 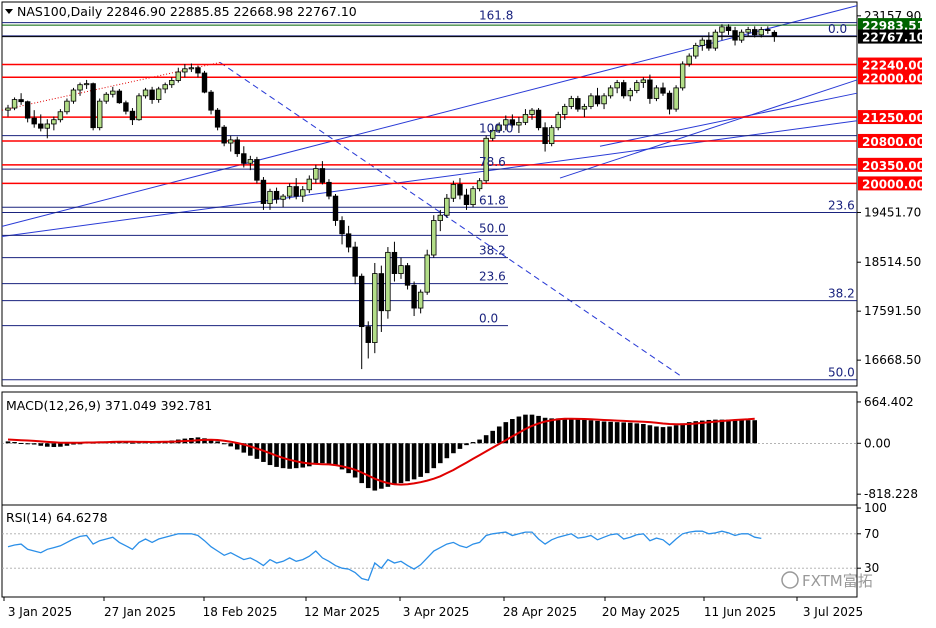 I want to click on rsi-tick-label-0: 100, so click(x=875, y=508).